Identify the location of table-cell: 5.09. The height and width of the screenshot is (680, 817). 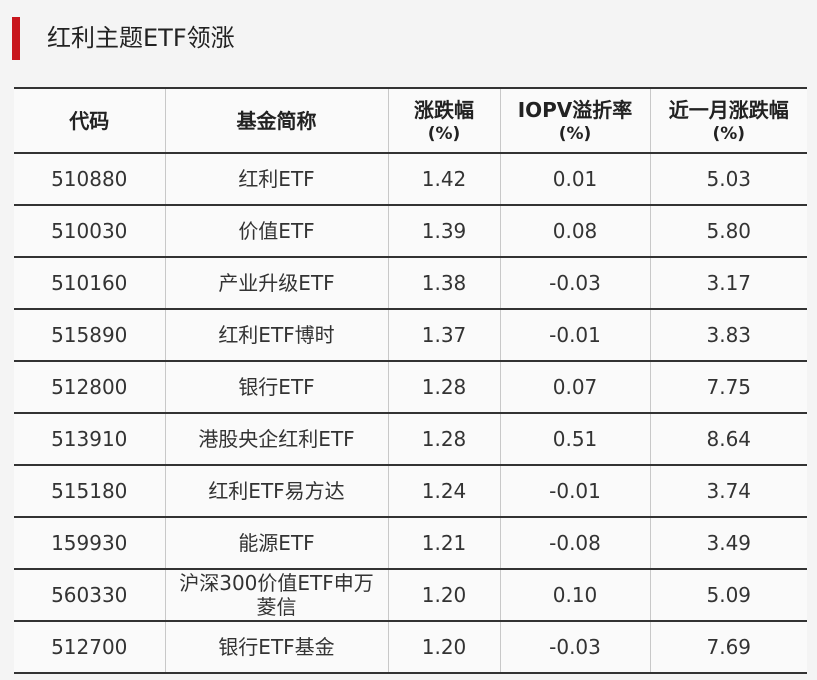
(728, 595).